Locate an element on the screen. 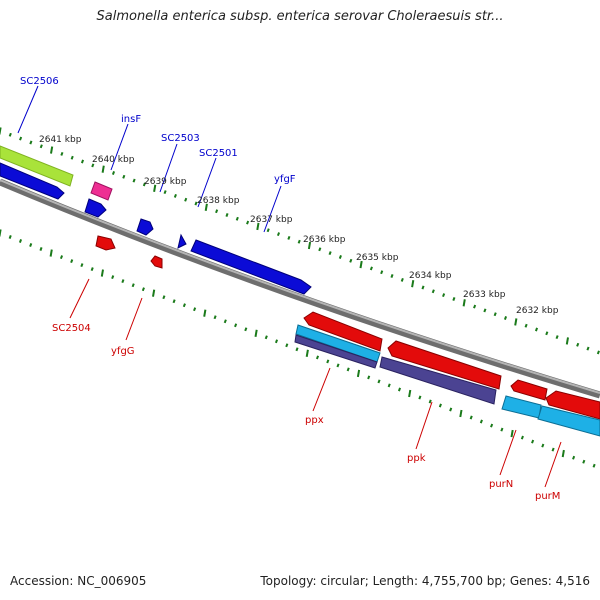 This screenshot has height=600, width=600. gene-arrow-sc2501 is located at coordinates (182, 241).